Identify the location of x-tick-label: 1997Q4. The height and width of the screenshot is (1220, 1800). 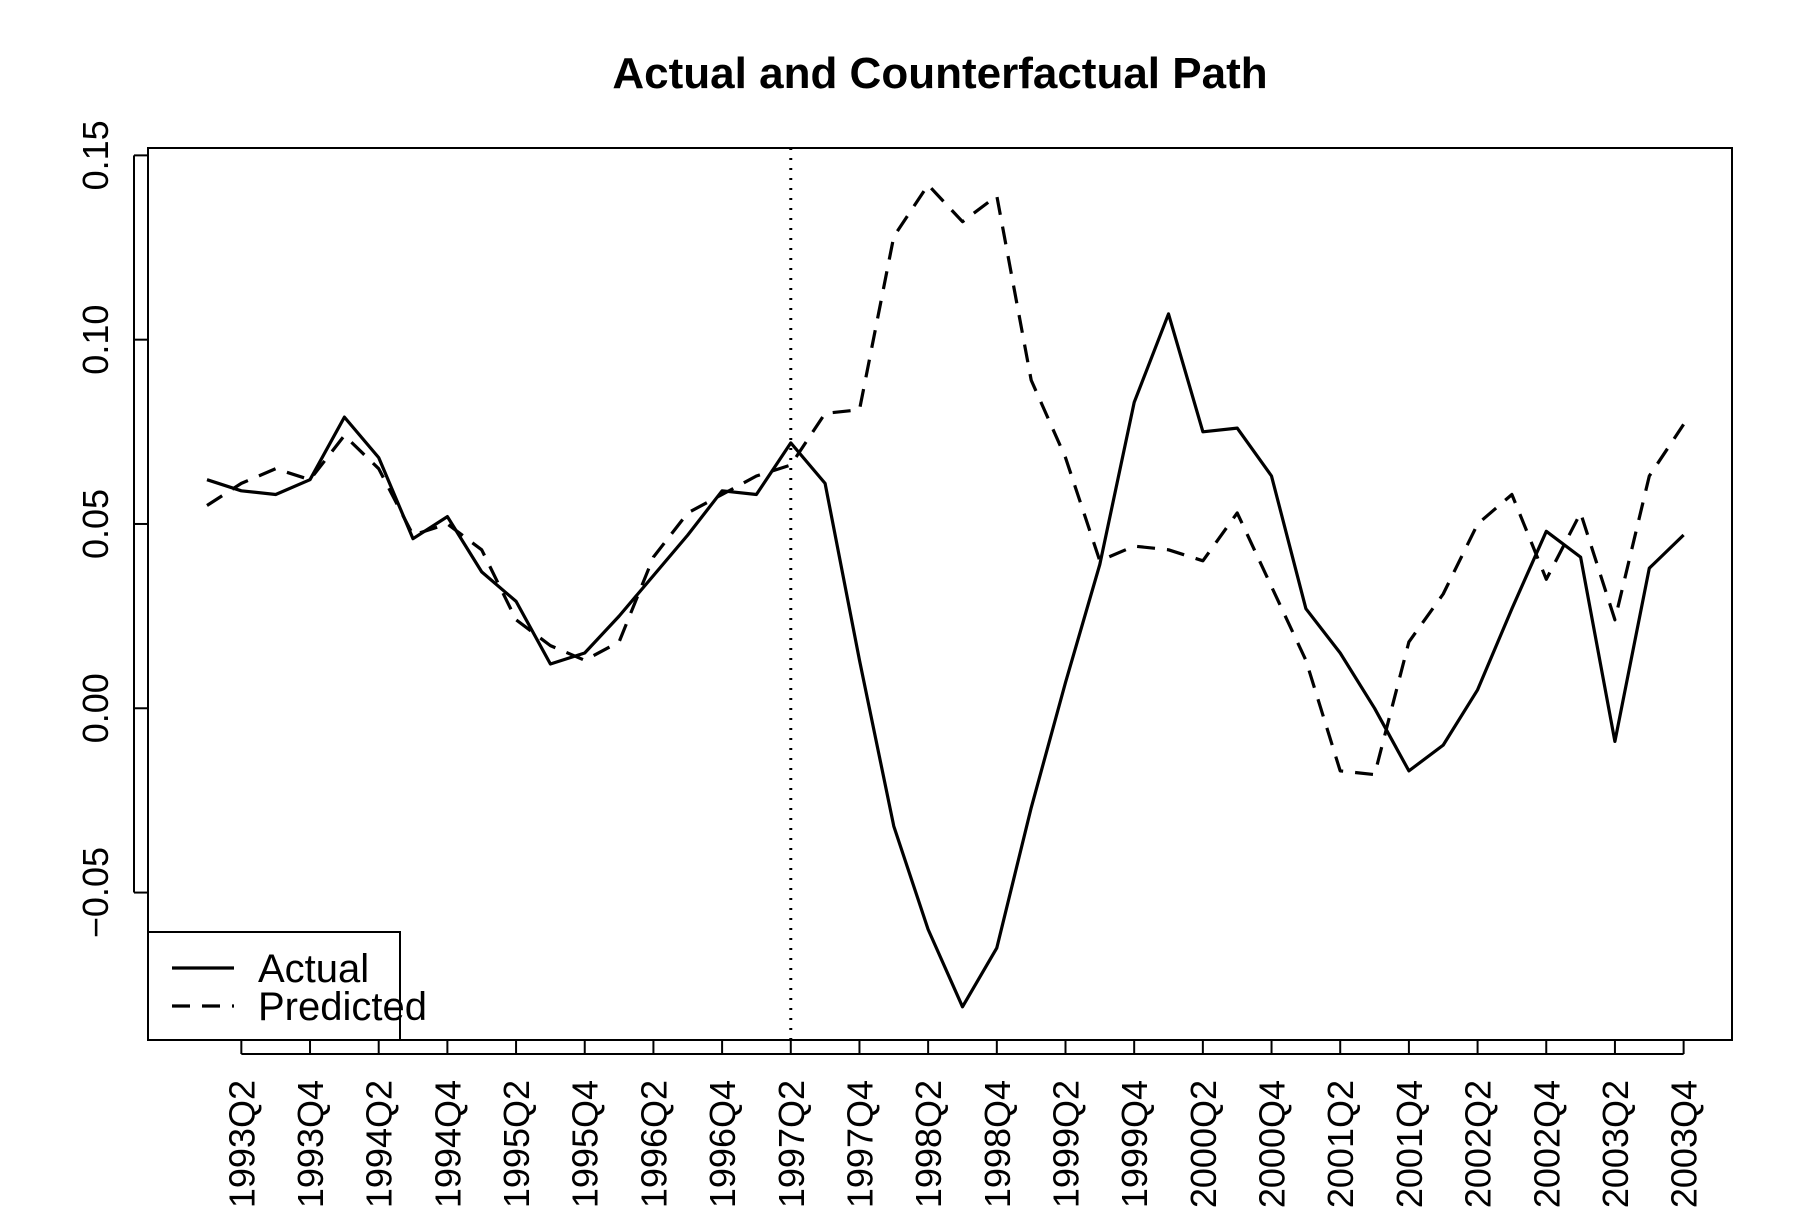
(859, 1144).